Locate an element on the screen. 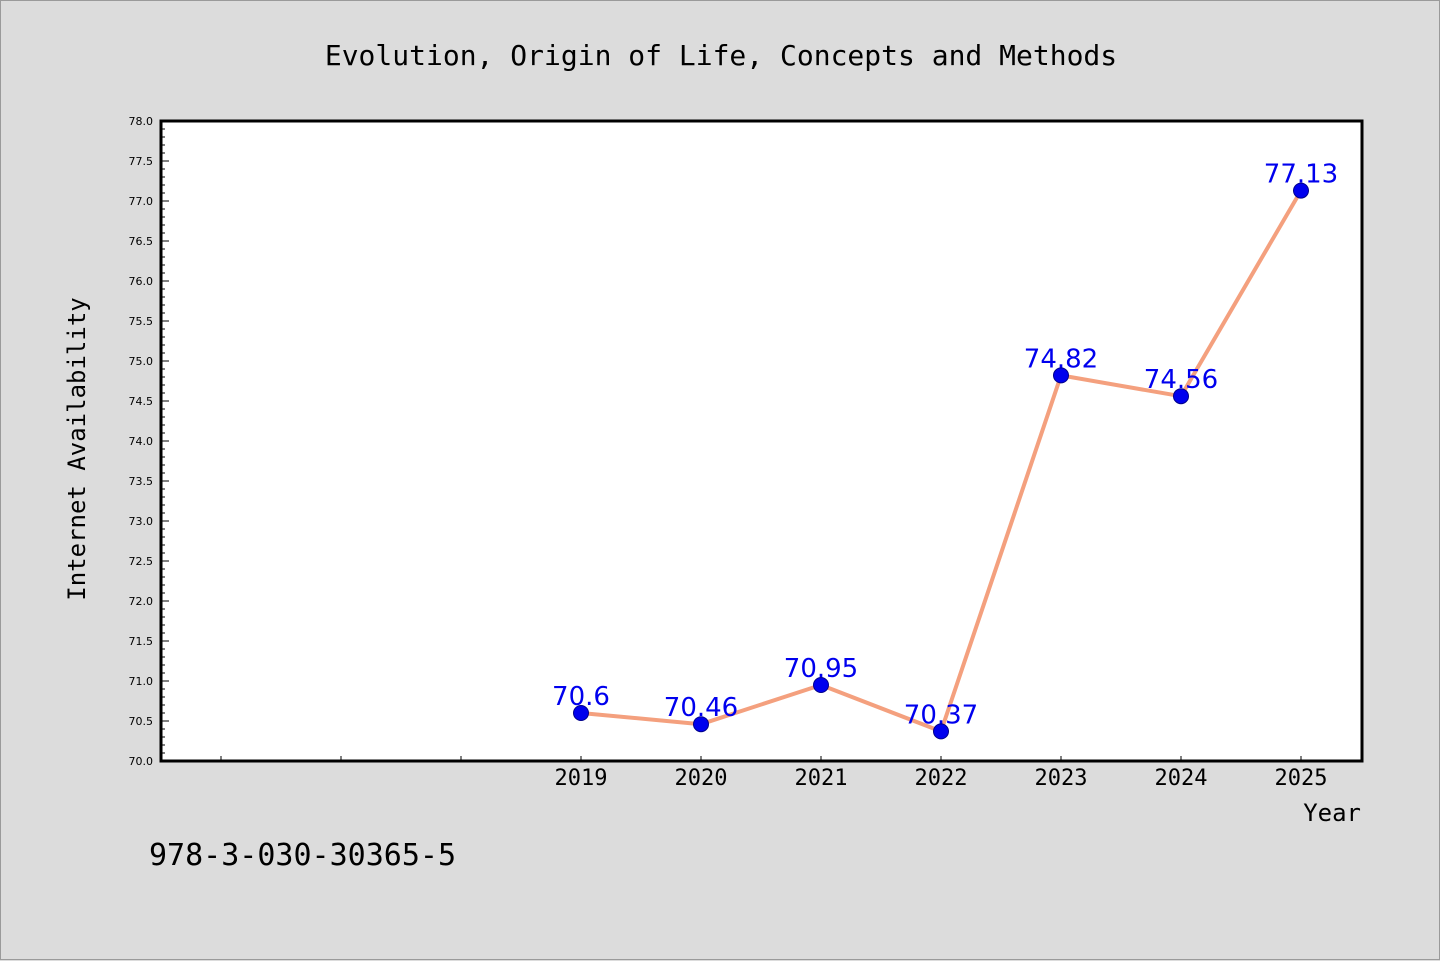  y-tick-label: 70.0 is located at coordinates (141, 761).